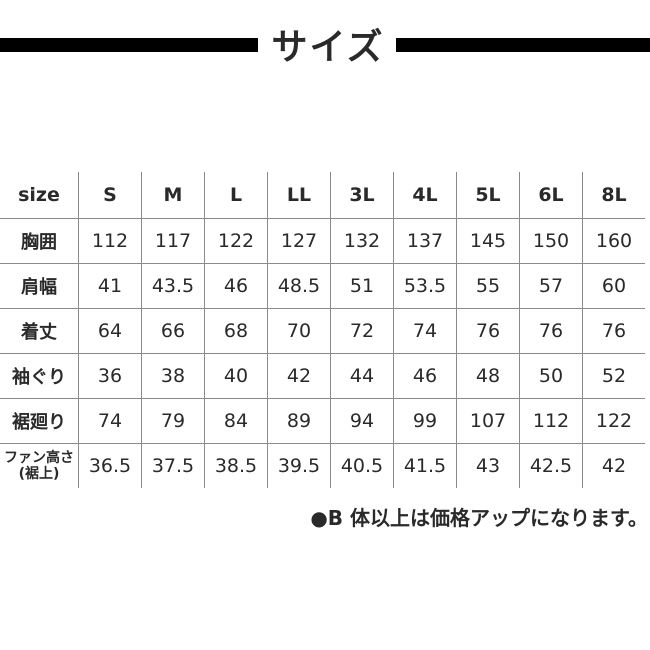  Describe the element at coordinates (299, 241) in the screenshot. I see `table-cell: 127` at that location.